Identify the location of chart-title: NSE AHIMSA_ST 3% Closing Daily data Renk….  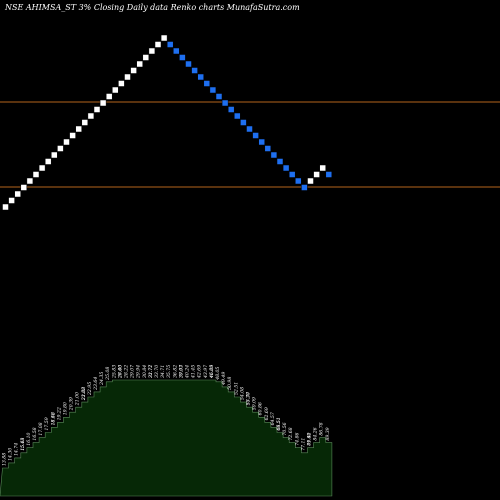
(152, 7).